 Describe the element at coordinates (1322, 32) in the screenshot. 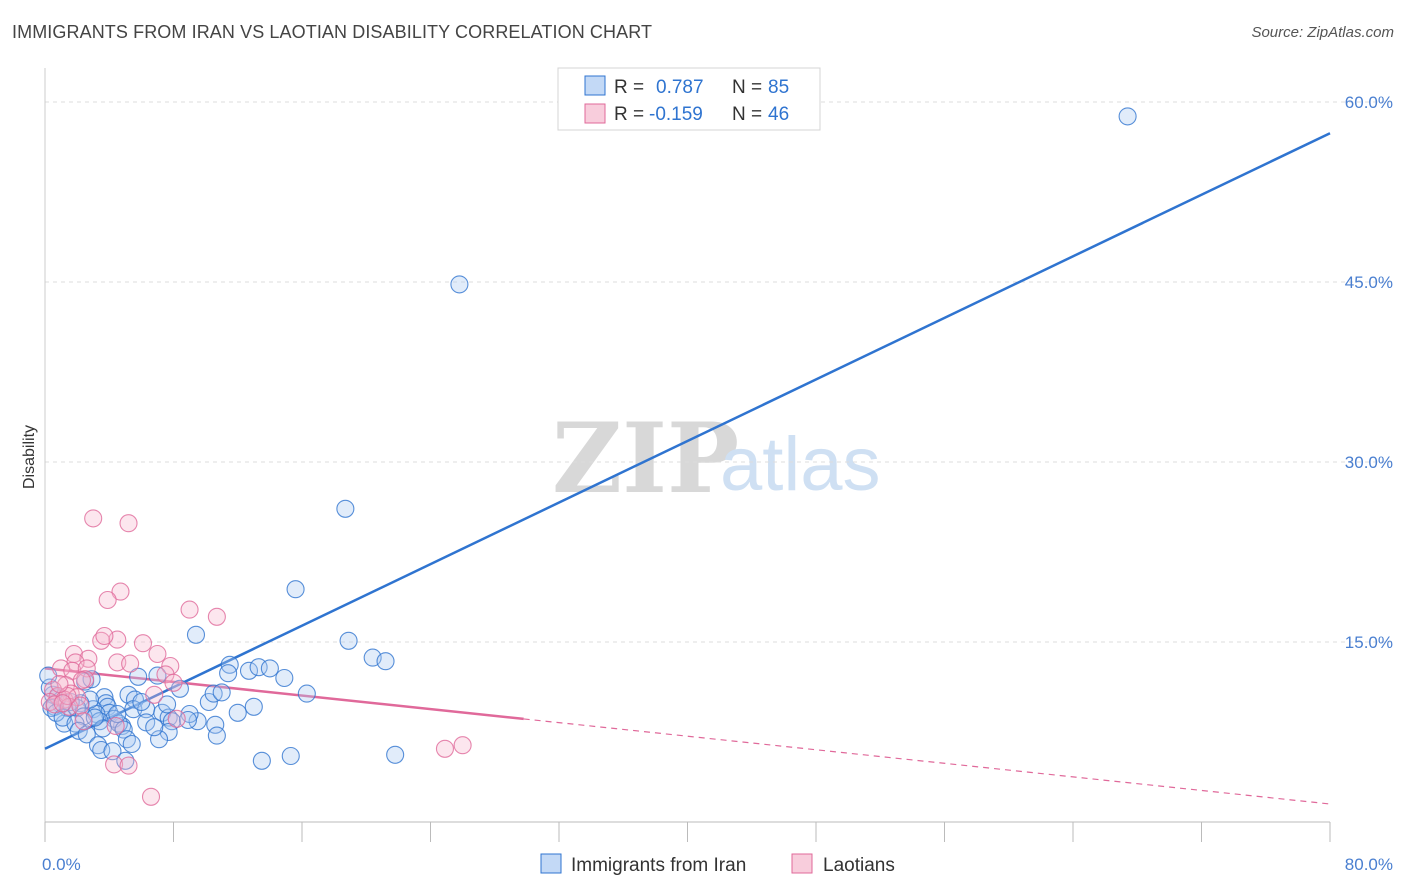

I see `source-credit: Source: ZipAtlas.com` at that location.